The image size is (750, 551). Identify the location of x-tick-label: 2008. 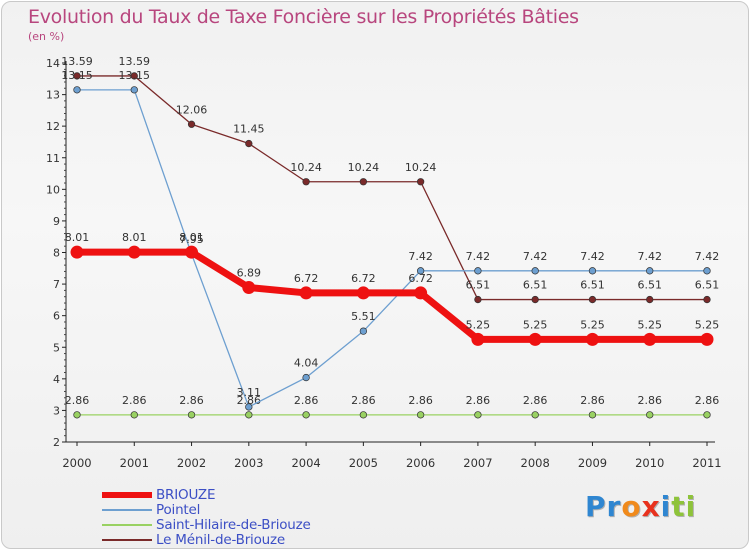
(535, 463).